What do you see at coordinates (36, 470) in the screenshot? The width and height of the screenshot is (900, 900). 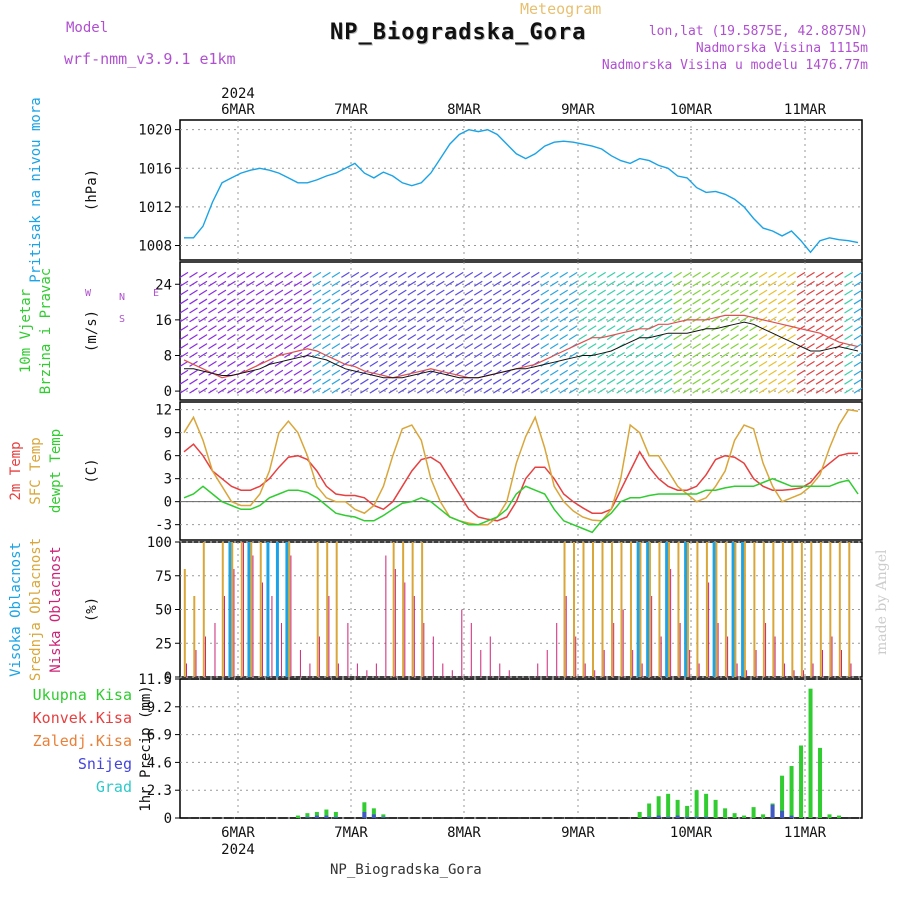 I see `side-label: SFC Temp` at bounding box center [36, 470].